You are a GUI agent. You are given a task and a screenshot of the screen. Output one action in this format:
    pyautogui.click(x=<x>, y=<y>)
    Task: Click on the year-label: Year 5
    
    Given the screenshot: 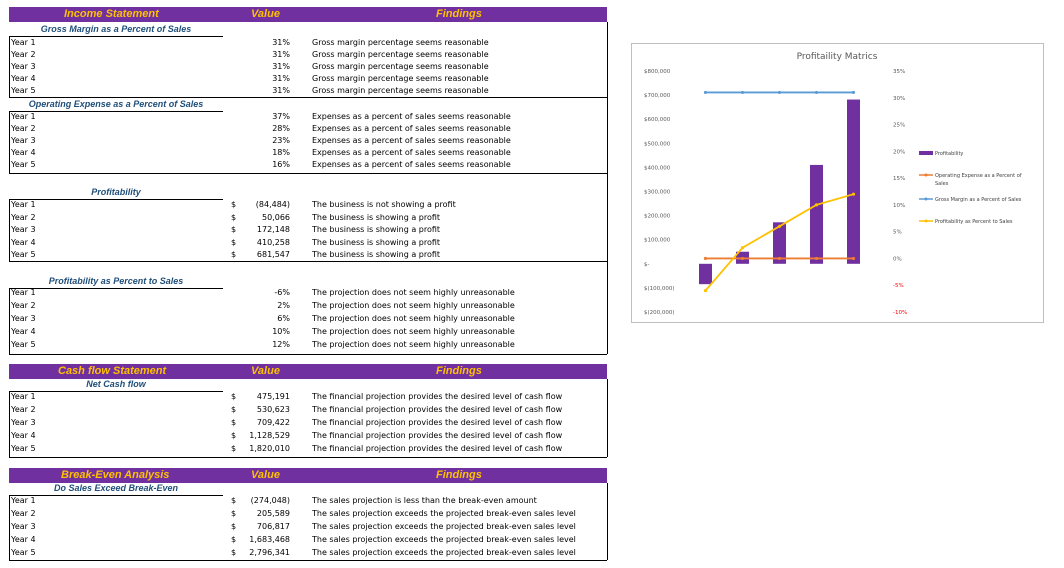 What is the action you would take?
    pyautogui.click(x=23, y=254)
    